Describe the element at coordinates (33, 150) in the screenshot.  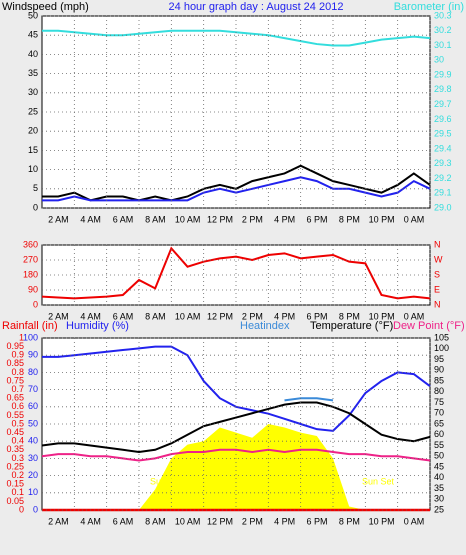
I see `y-tick-label: 15` at that location.